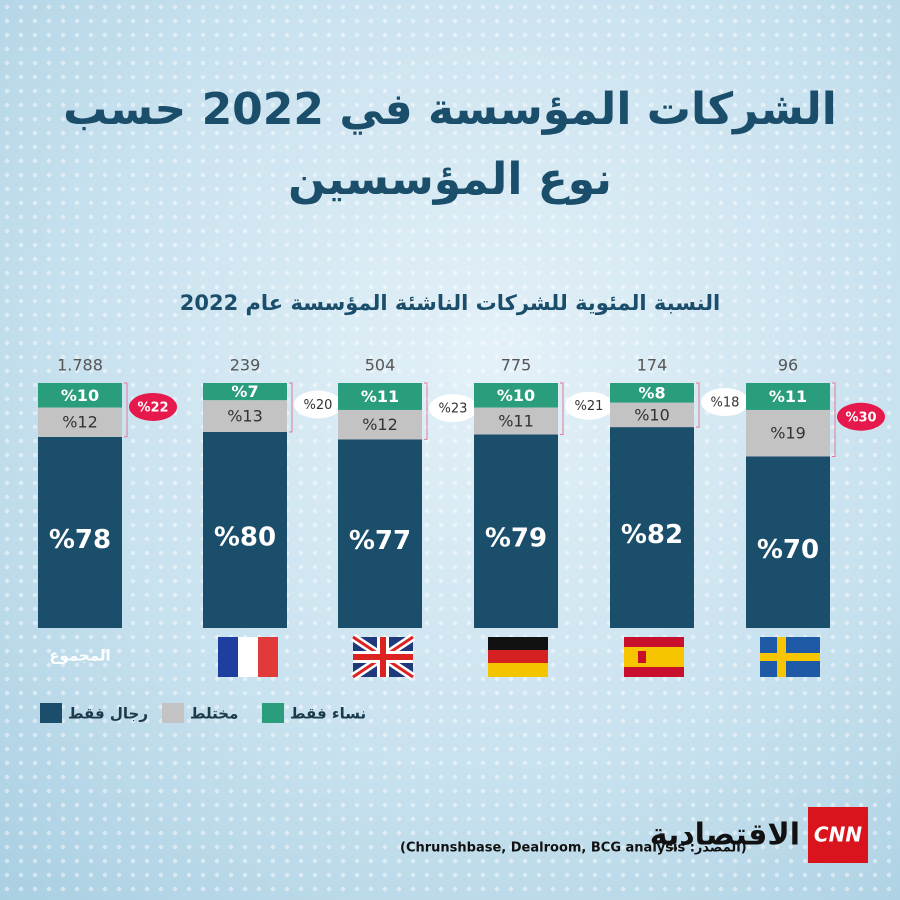  I want to click on value-label: %80, so click(245, 538).